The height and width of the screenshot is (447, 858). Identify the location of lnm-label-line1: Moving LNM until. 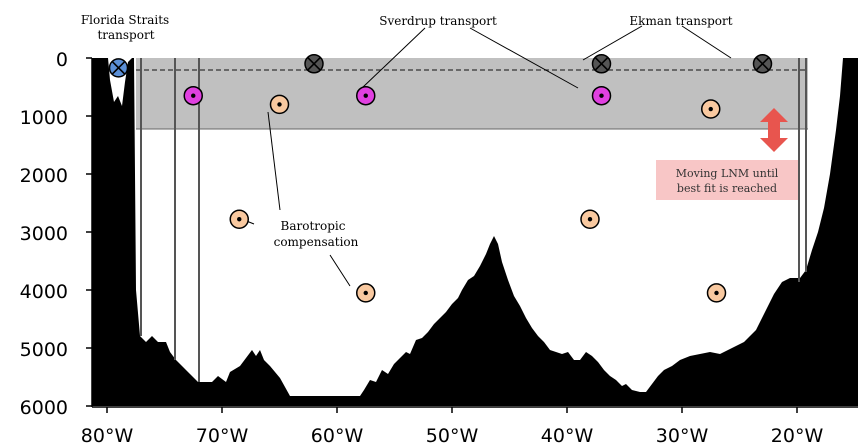
(727, 173).